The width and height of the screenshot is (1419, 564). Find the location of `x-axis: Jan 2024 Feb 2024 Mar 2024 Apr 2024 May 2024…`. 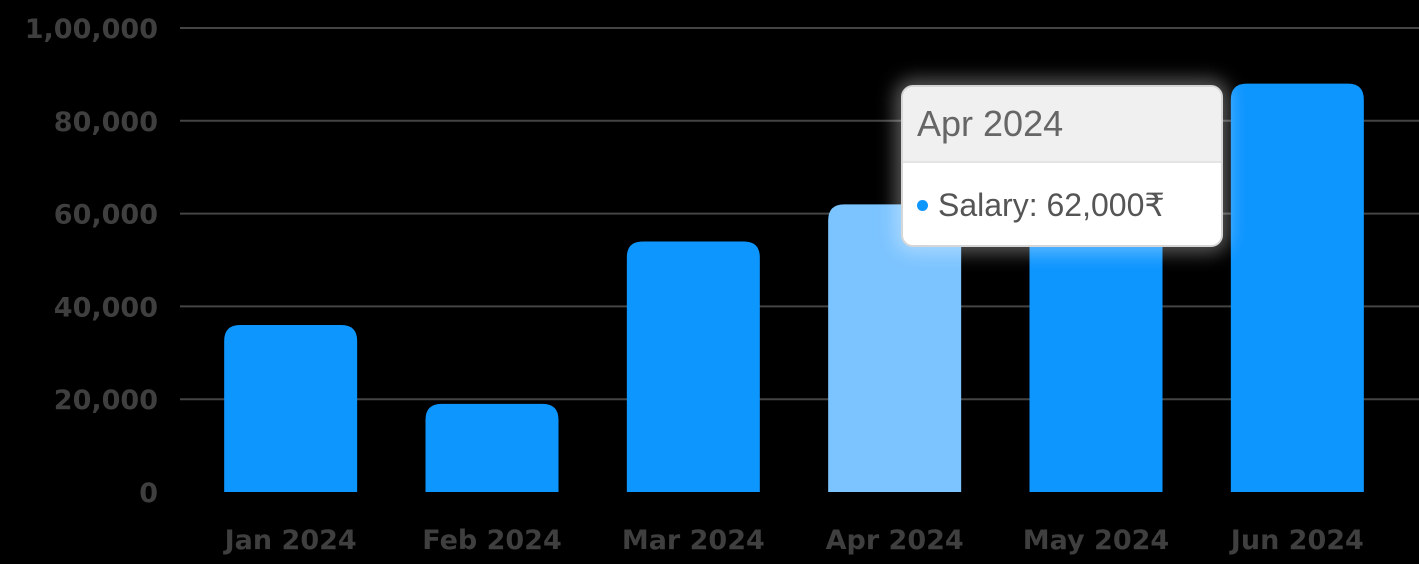

x-axis: Jan 2024 Feb 2024 Mar 2024 Apr 2024 May 2024… is located at coordinates (793, 540).